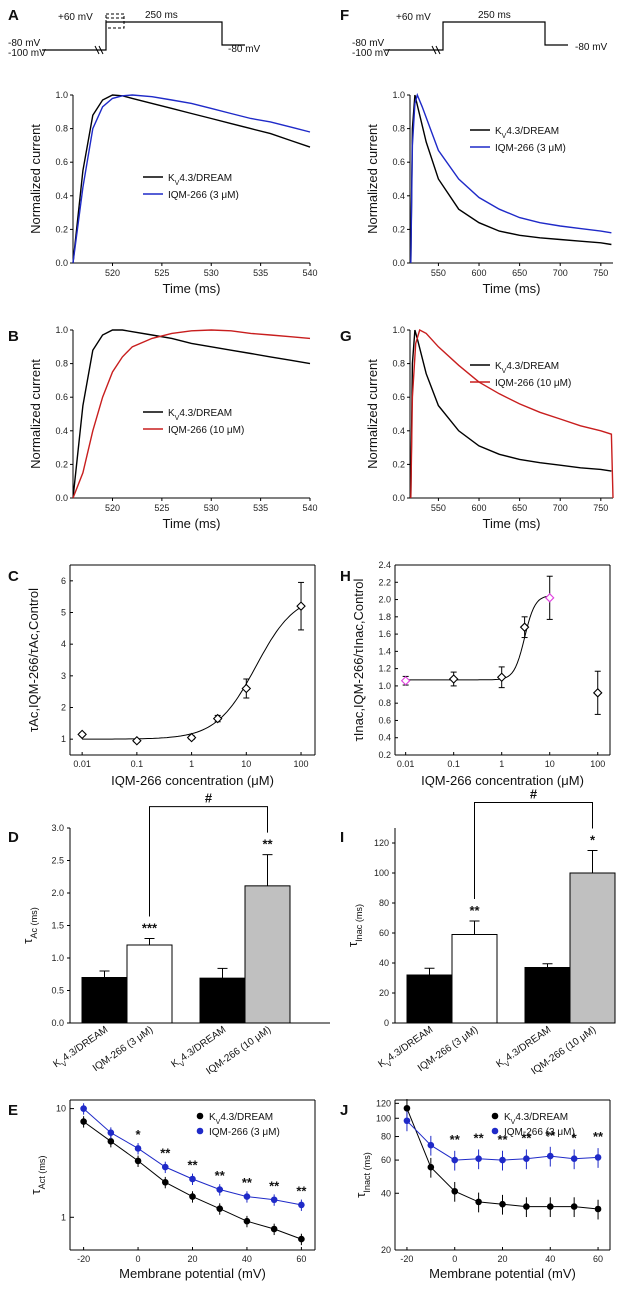 This screenshot has width=625, height=1300. What do you see at coordinates (209, 798) in the screenshot?
I see `D-bracket-symbol: #` at bounding box center [209, 798].